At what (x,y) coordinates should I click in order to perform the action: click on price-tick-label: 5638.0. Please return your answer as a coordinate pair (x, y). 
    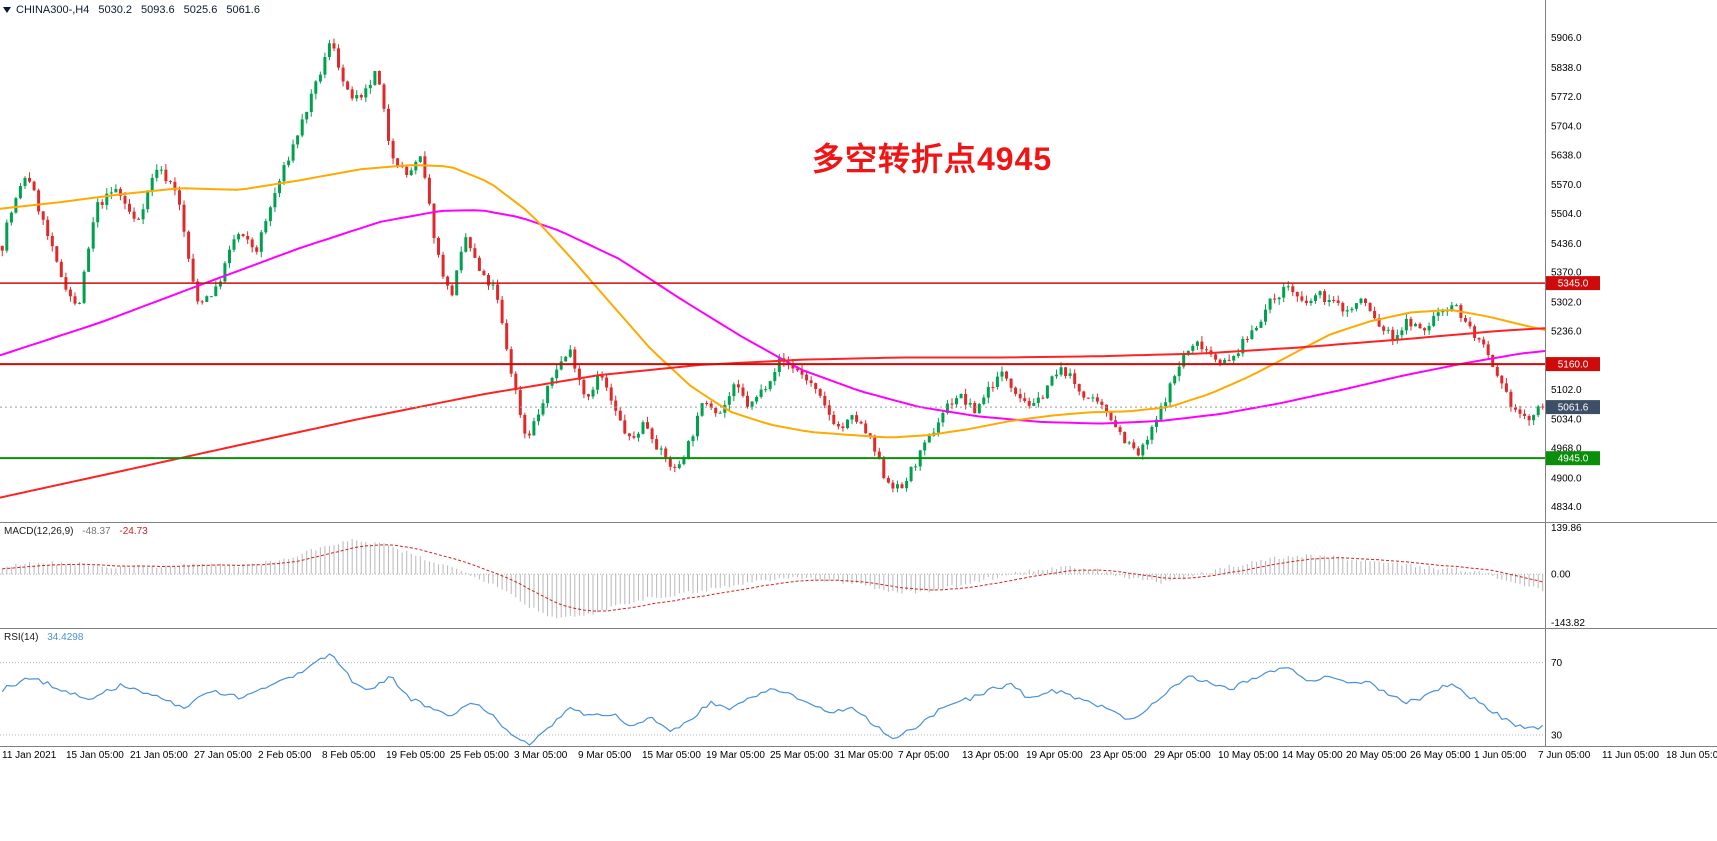
    Looking at the image, I should click on (1566, 155).